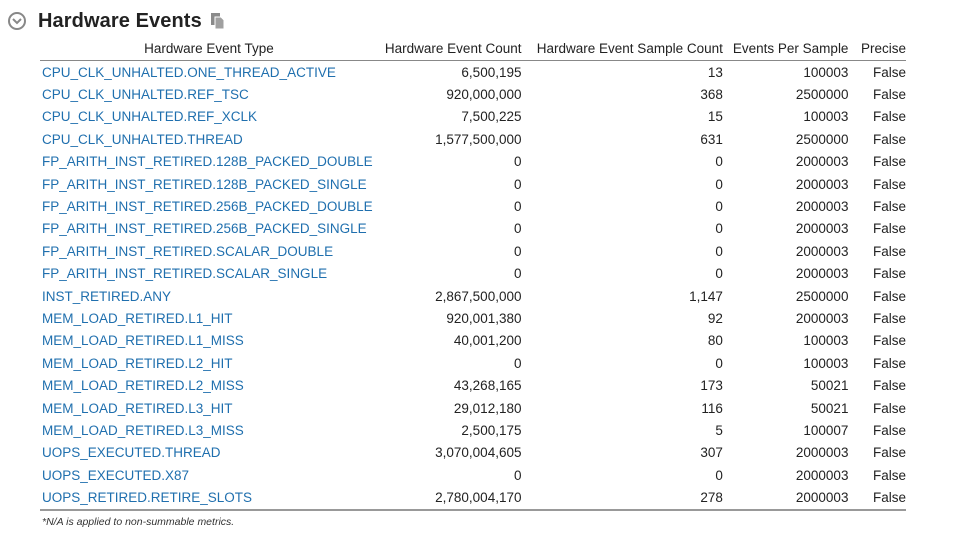 The image size is (977, 541). I want to click on event-type-link: FP_ARITH_INST_RETIRED.256B_PACKED_DOUBLE, so click(207, 207).